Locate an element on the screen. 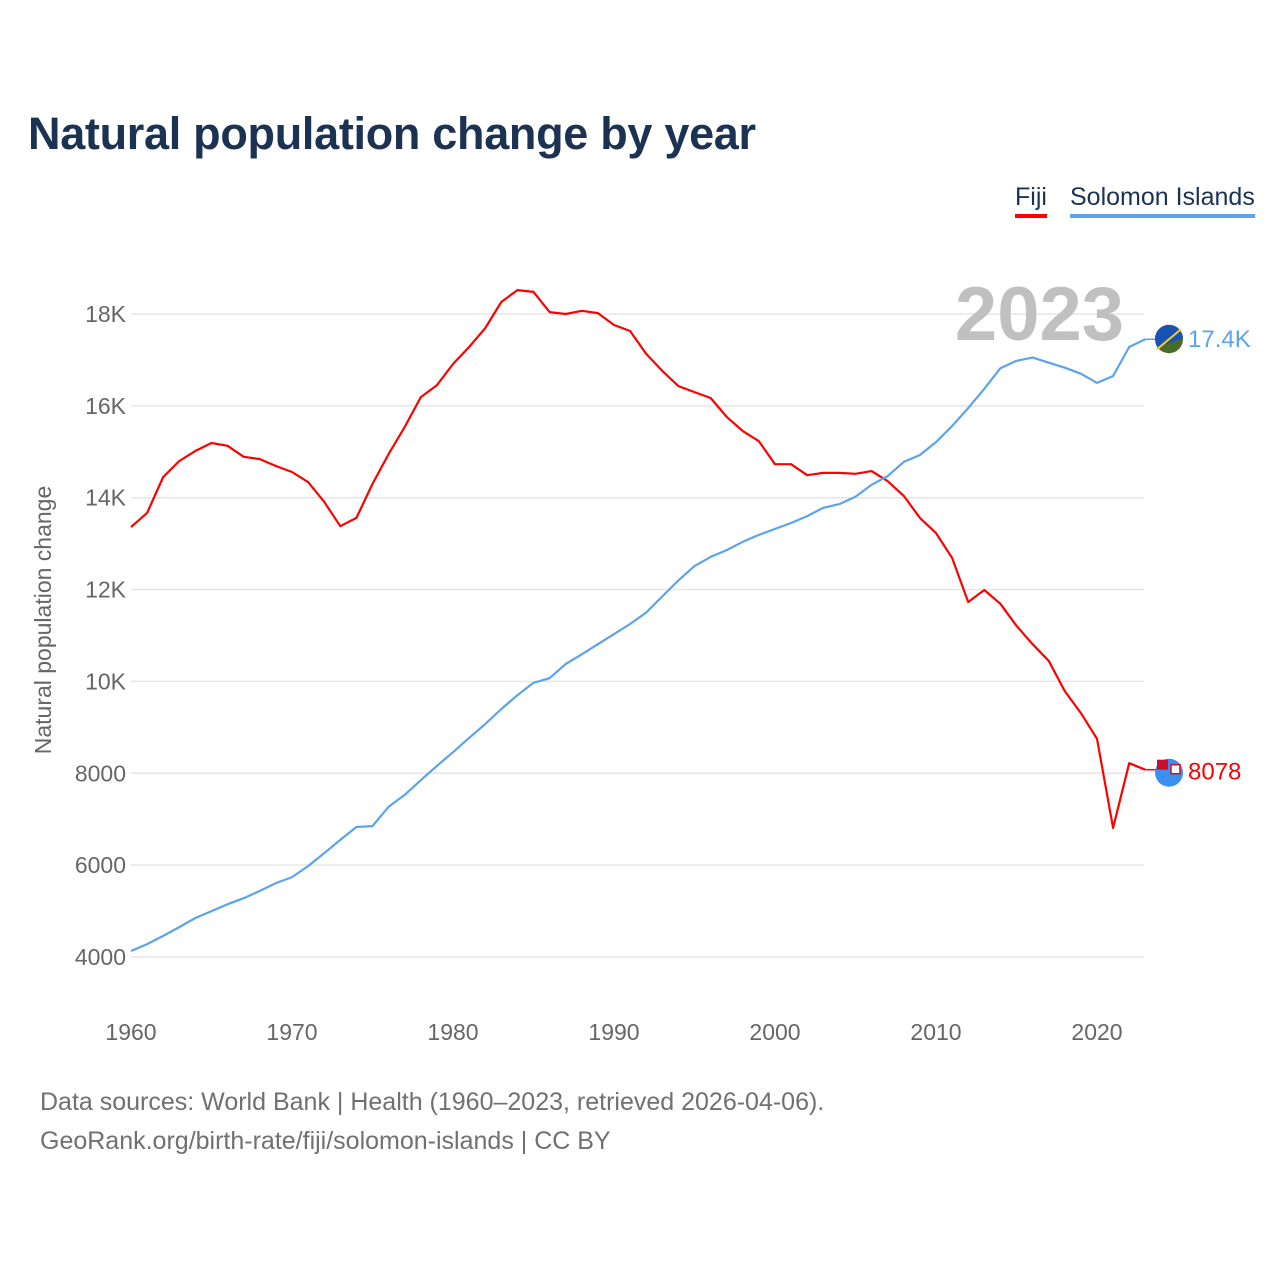 The image size is (1280, 1280). x-tick-label: 2000 is located at coordinates (774, 1032).